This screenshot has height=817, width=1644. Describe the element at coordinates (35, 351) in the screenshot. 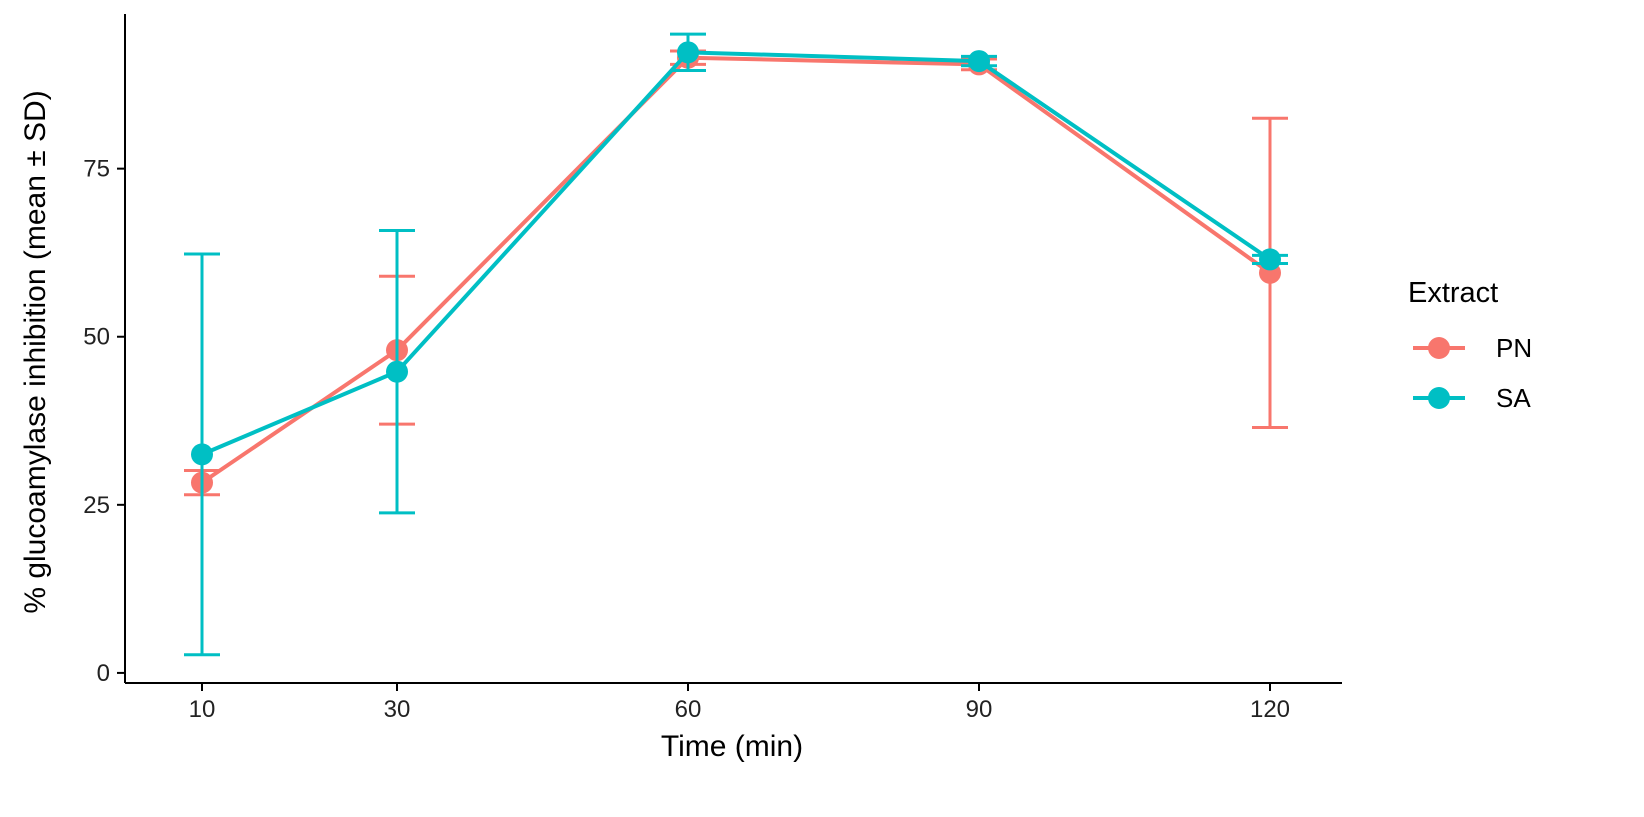

I see `y-axis-title: % glucoamylase inhibition (mean ± SD)` at that location.